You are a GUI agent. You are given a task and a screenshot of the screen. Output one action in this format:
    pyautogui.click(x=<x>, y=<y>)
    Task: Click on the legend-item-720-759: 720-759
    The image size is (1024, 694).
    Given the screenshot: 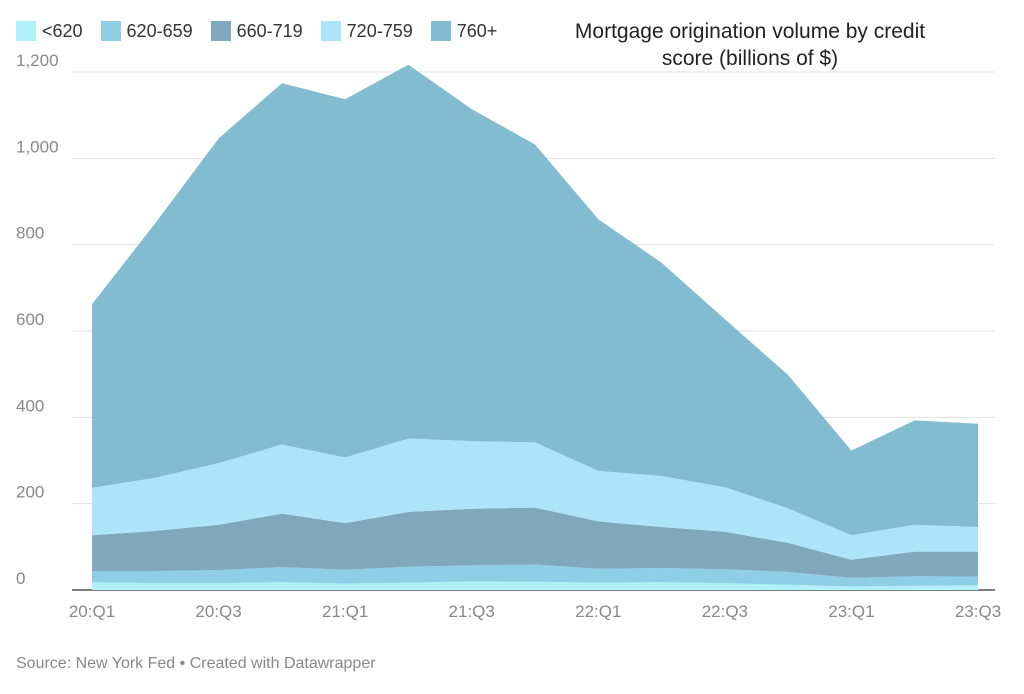 What is the action you would take?
    pyautogui.click(x=366, y=31)
    